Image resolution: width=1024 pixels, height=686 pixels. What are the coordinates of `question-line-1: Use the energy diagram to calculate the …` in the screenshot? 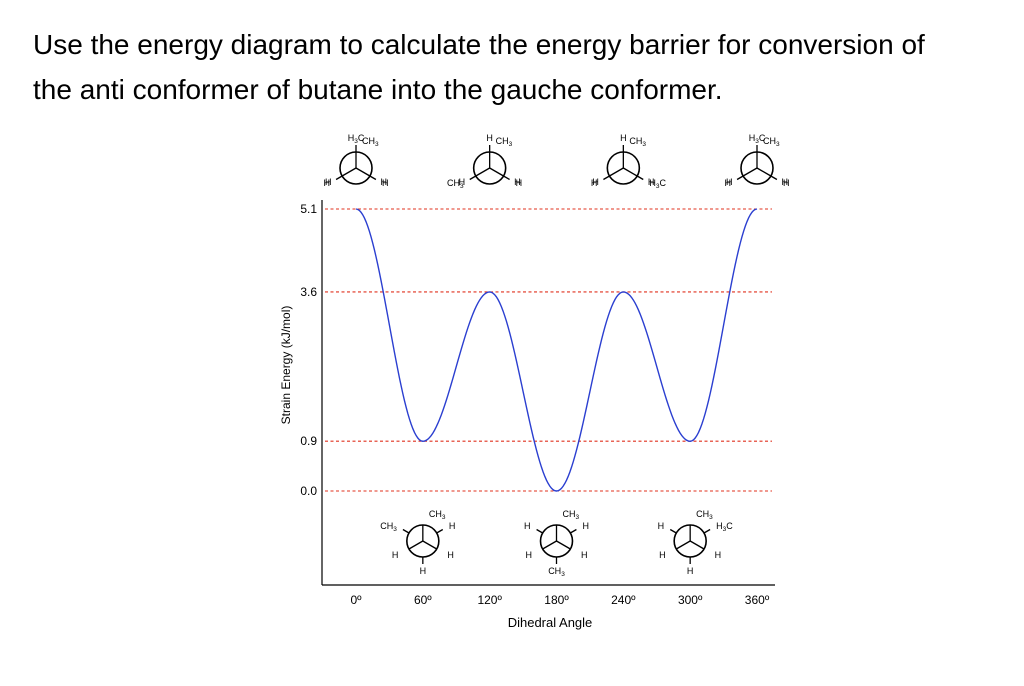 It's located at (479, 44).